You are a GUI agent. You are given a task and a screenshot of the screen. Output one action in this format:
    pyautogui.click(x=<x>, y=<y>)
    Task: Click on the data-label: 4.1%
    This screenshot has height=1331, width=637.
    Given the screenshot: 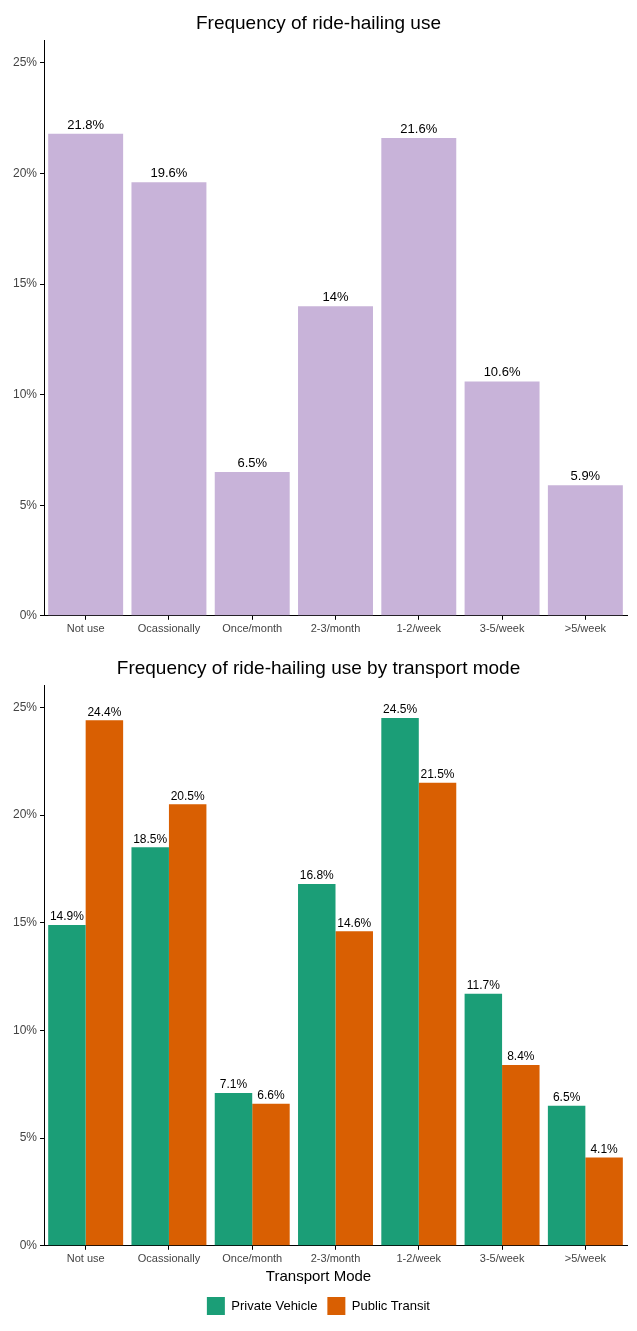 What is the action you would take?
    pyautogui.click(x=604, y=1148)
    